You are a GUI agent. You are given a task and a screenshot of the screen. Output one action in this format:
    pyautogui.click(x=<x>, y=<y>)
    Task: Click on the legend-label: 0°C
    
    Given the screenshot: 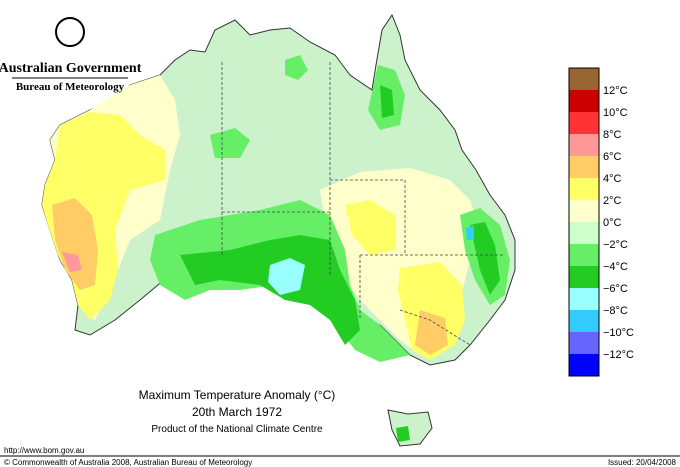 What is the action you would take?
    pyautogui.click(x=612, y=223)
    